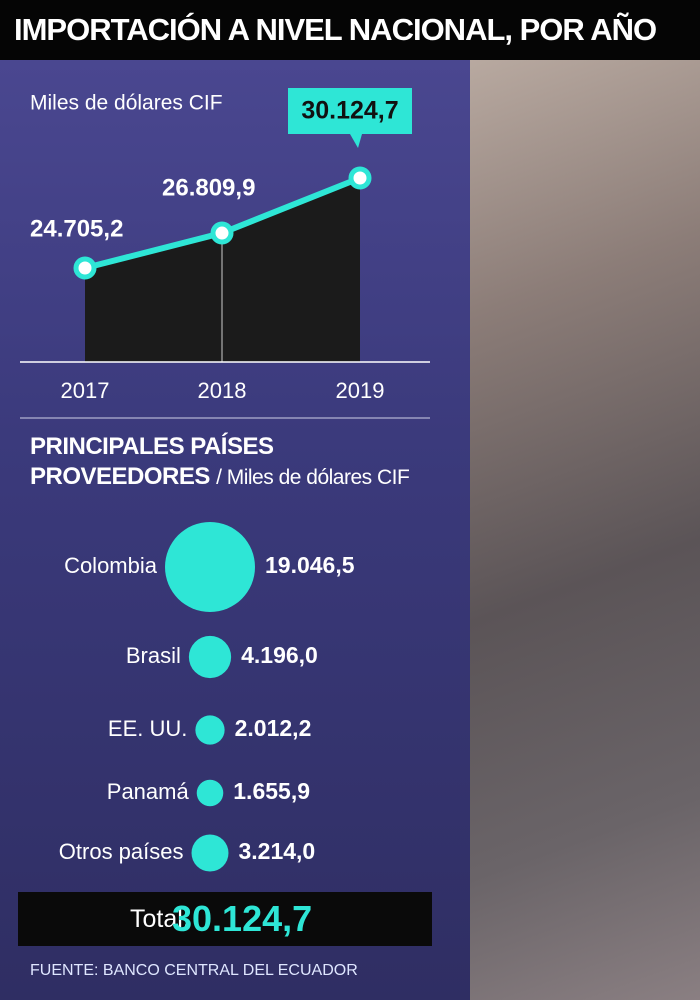  Describe the element at coordinates (276, 851) in the screenshot. I see `value-label: 3.214,0` at that location.